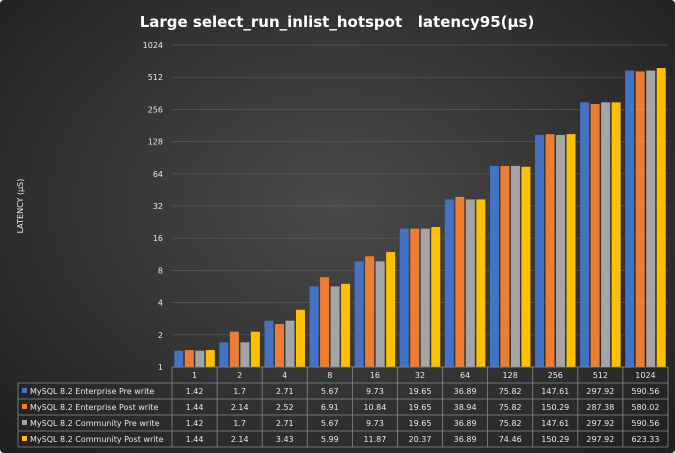  Describe the element at coordinates (420, 439) in the screenshot. I see `data-label: 20.37` at that location.